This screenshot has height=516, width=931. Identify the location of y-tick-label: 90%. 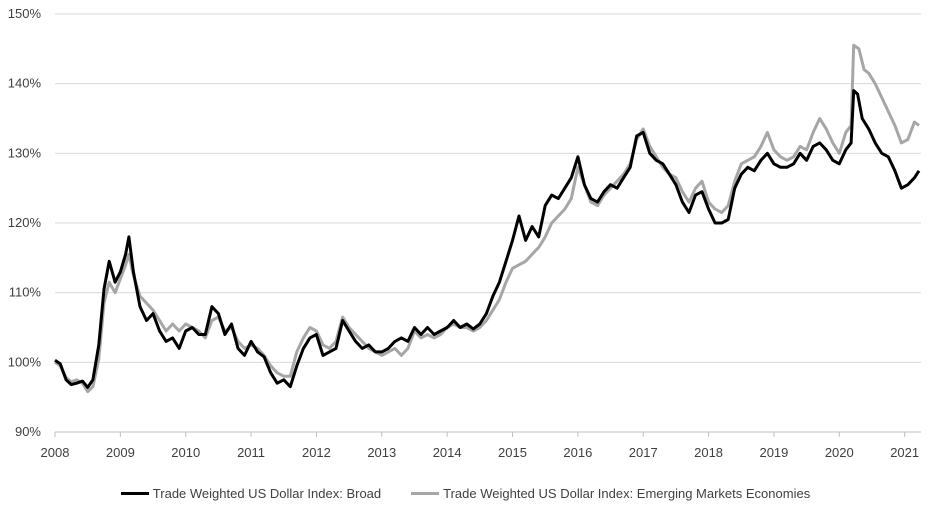
(28, 431).